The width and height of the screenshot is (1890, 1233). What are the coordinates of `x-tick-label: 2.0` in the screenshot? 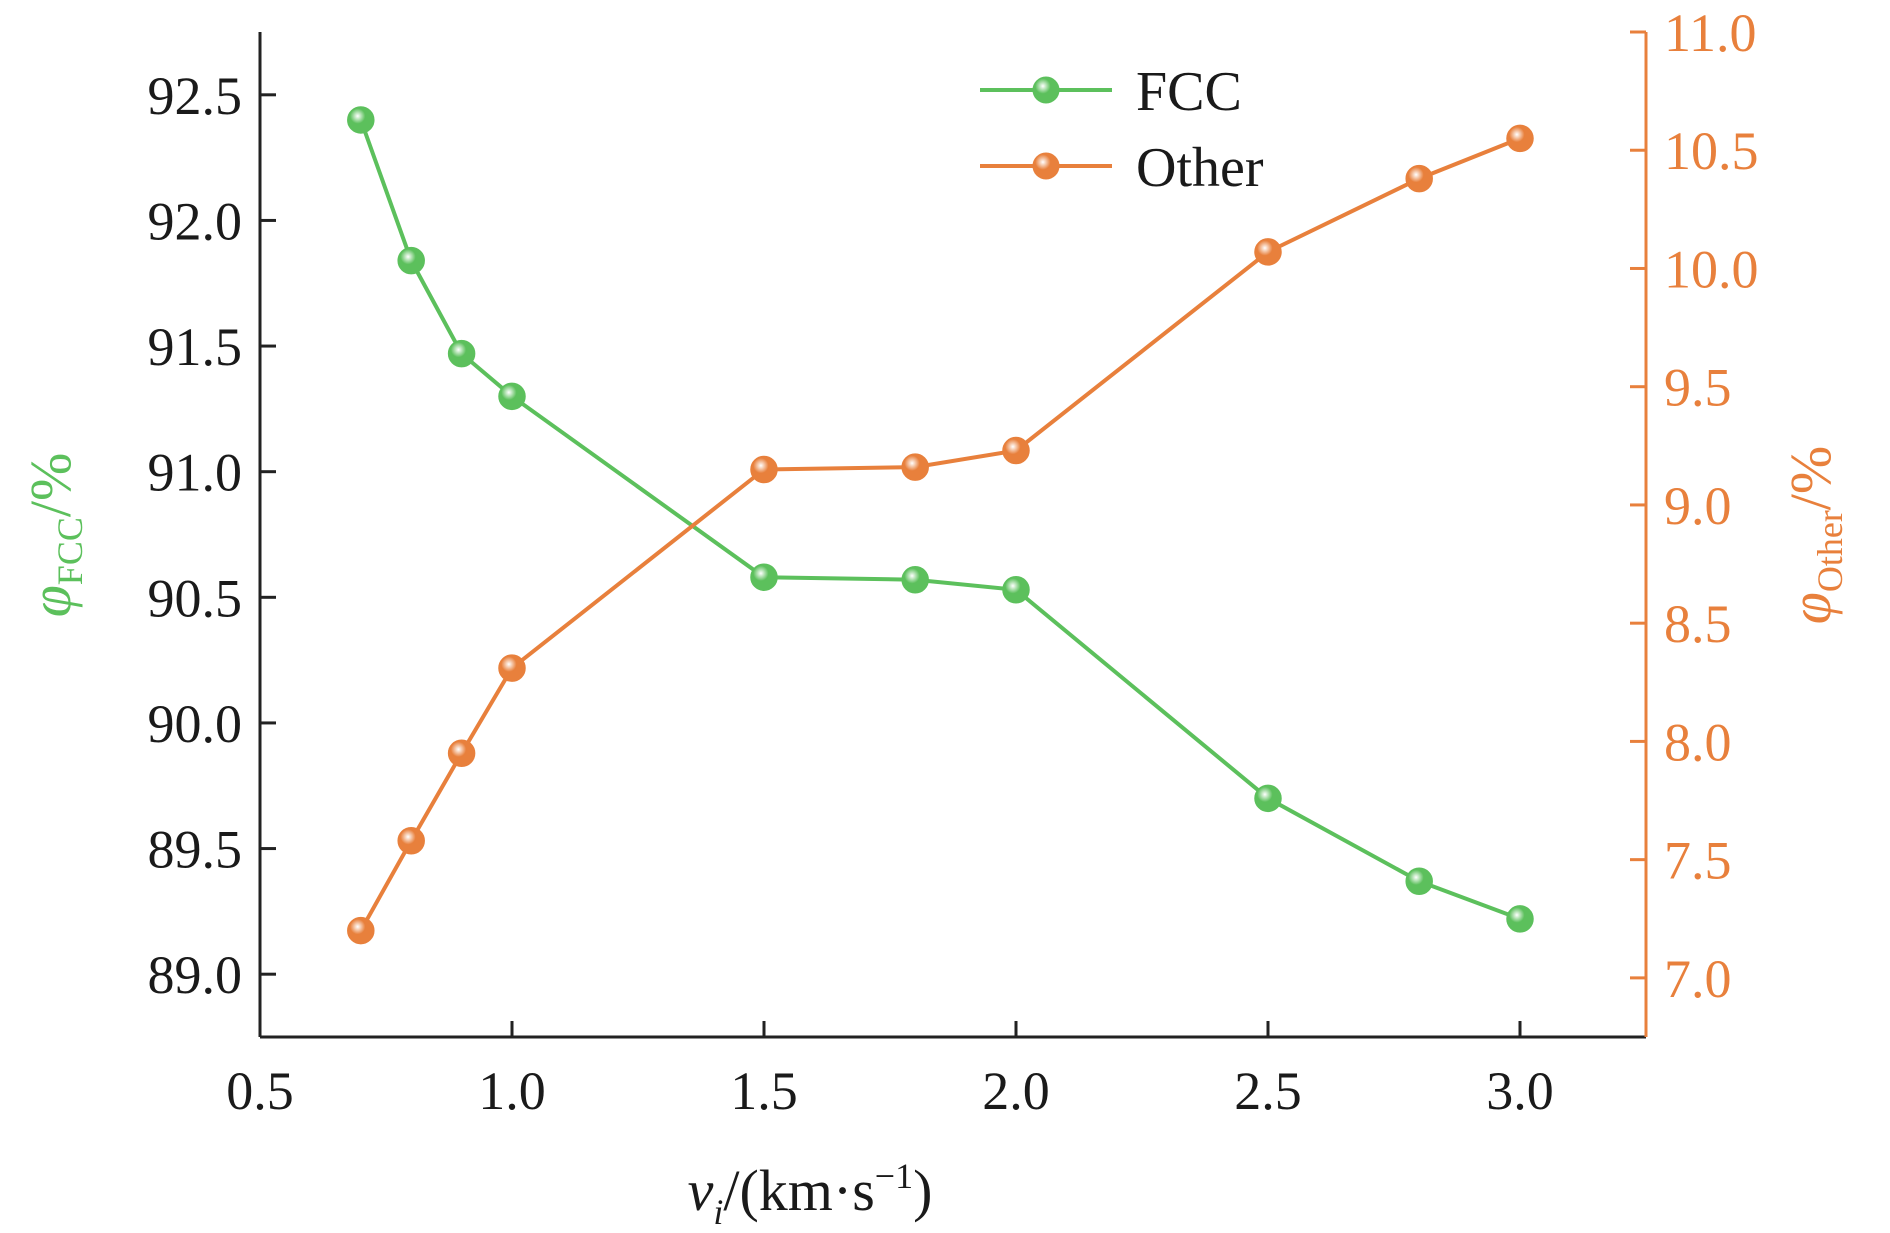 It's located at (1016, 1091).